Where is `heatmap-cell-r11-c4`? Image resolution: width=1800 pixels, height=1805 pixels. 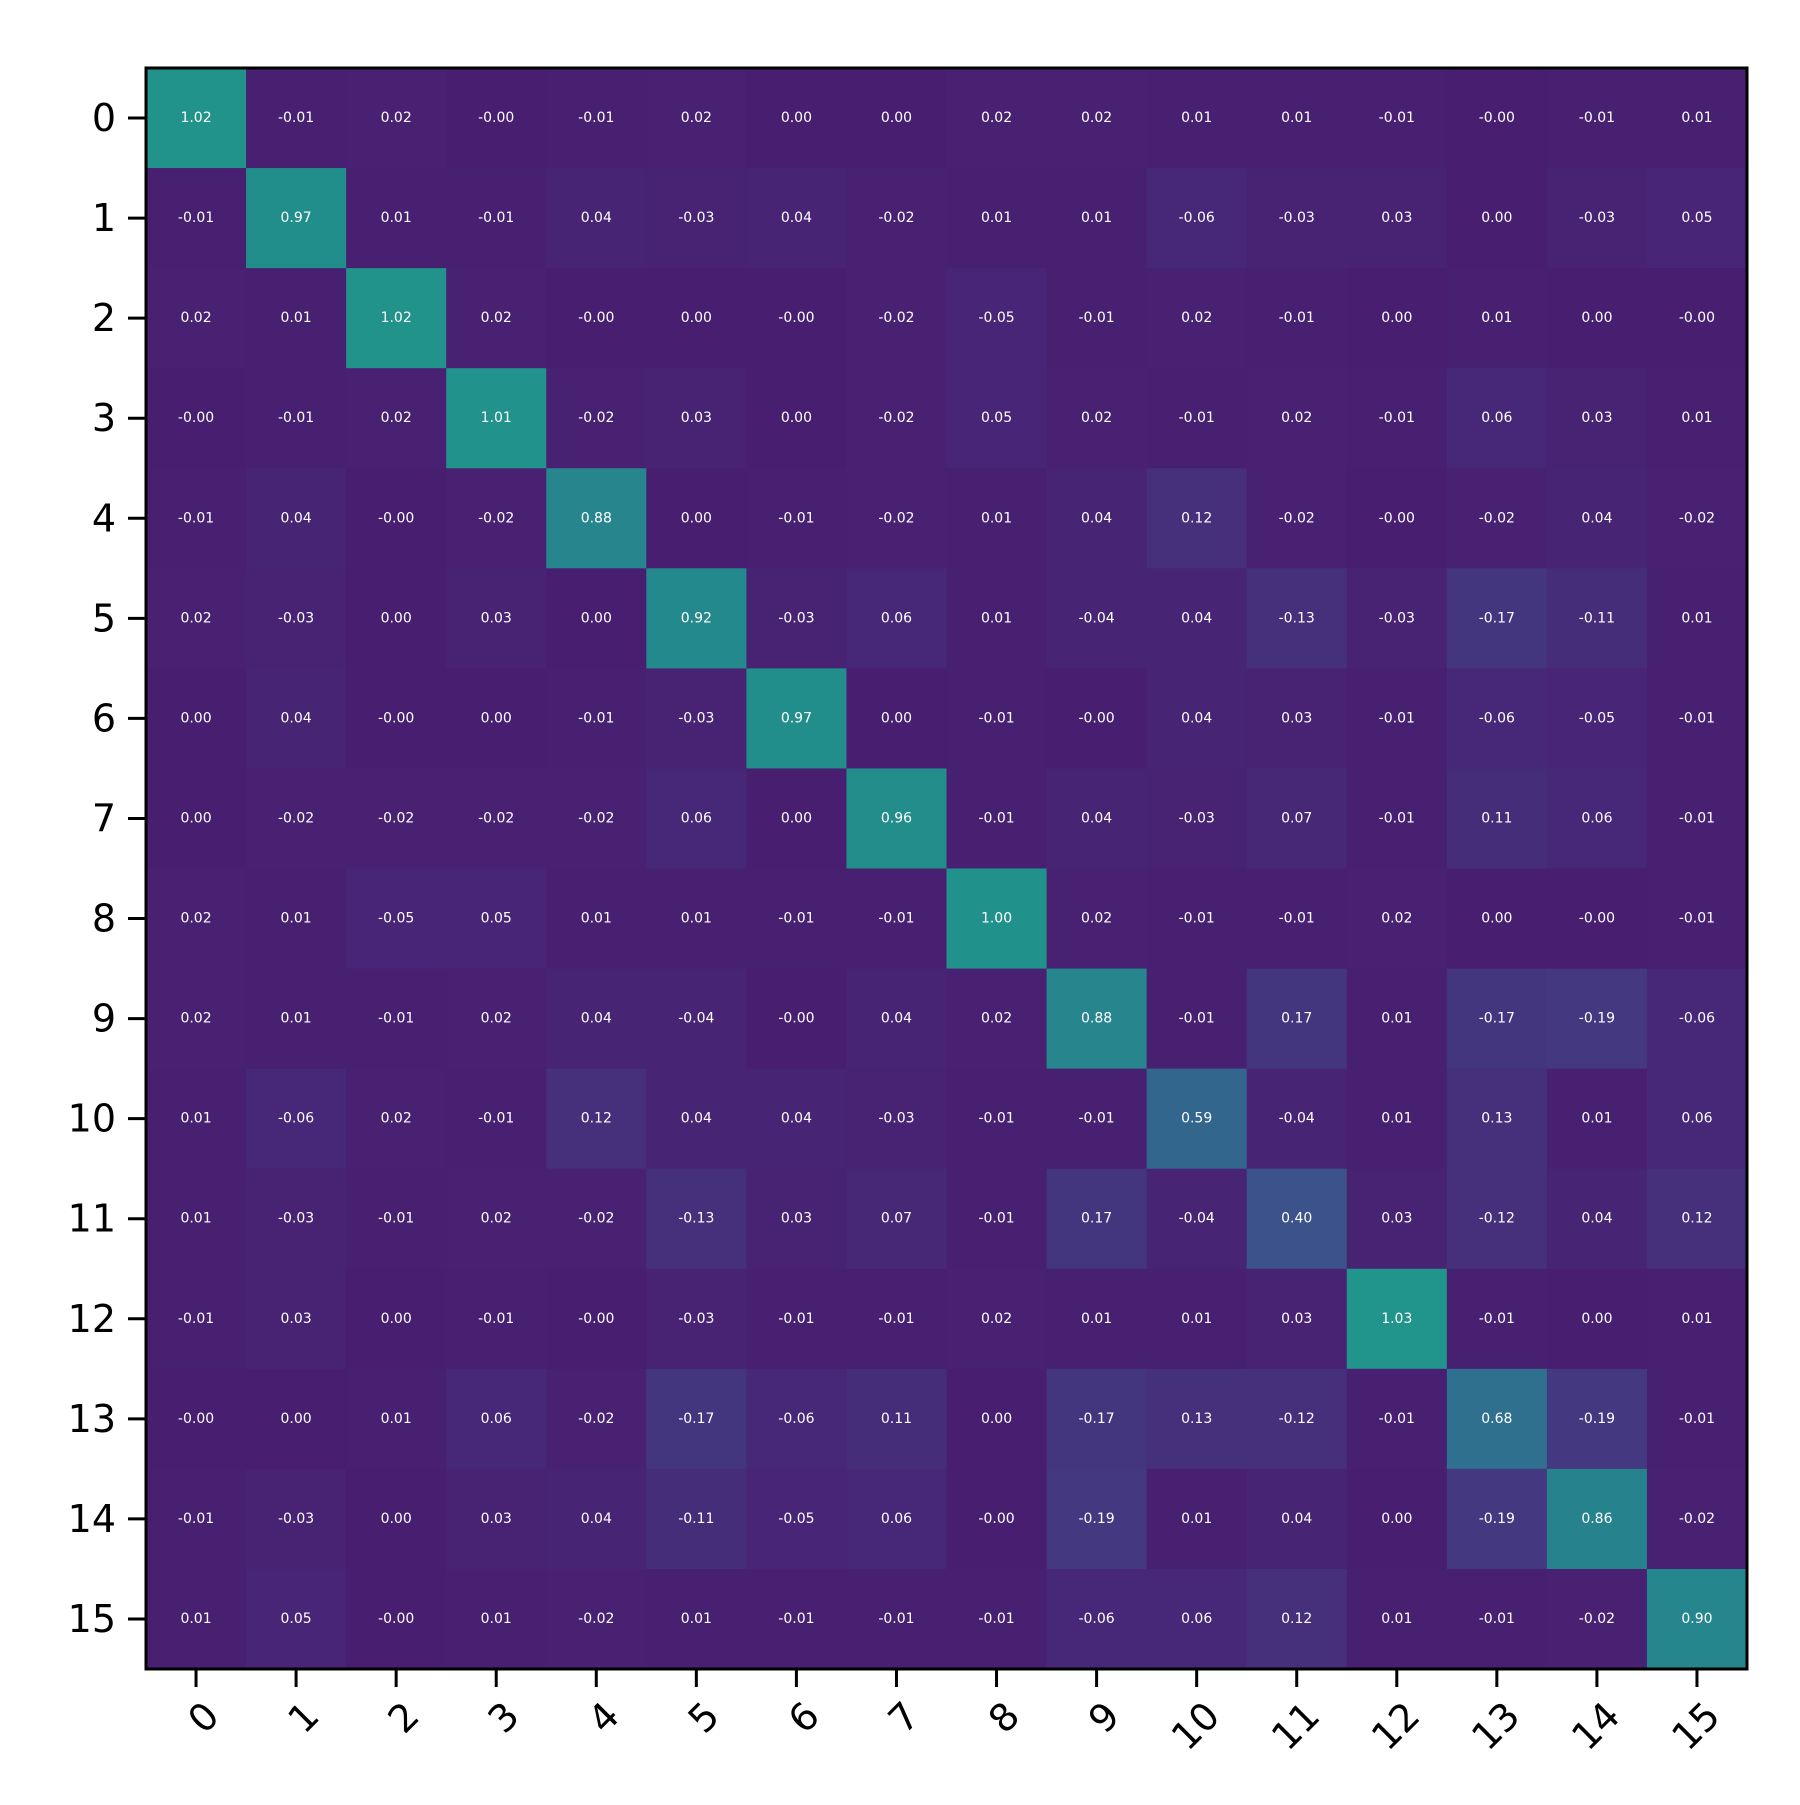
heatmap-cell-r11-c4 is located at coordinates (596, 1219).